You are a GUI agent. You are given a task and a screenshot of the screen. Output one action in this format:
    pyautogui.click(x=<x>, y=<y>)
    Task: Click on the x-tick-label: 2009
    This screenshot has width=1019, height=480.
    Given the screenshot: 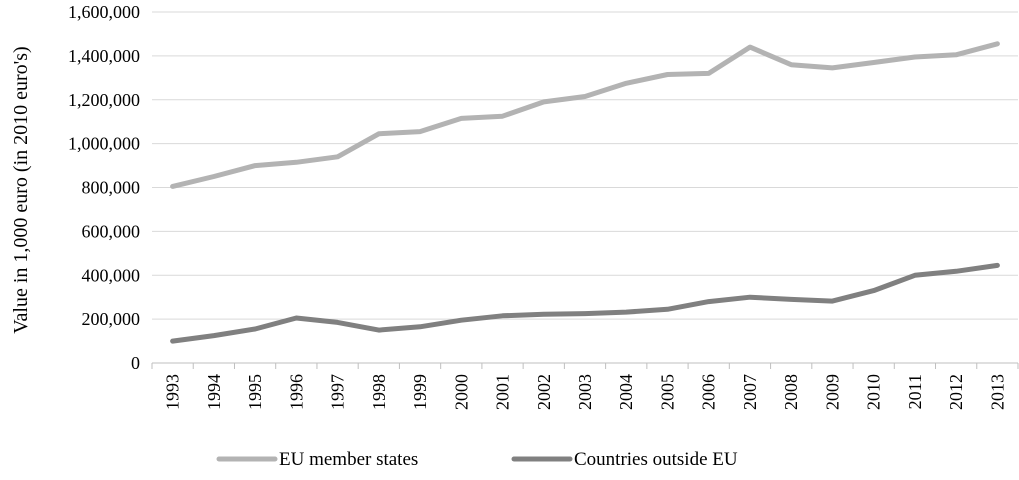 What is the action you would take?
    pyautogui.click(x=832, y=392)
    